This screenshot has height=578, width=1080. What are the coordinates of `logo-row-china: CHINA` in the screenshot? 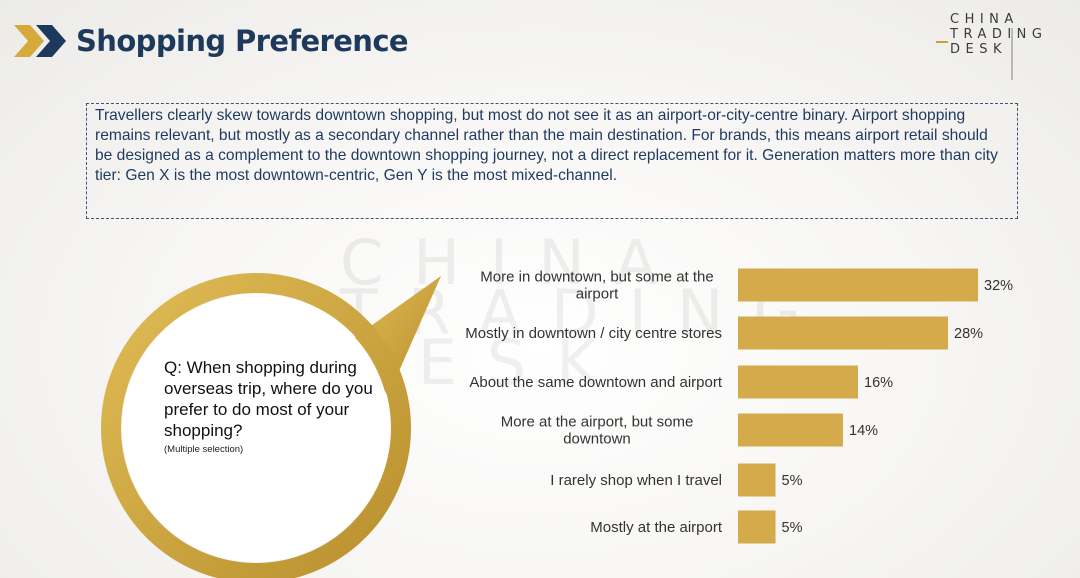 It's located at (984, 19).